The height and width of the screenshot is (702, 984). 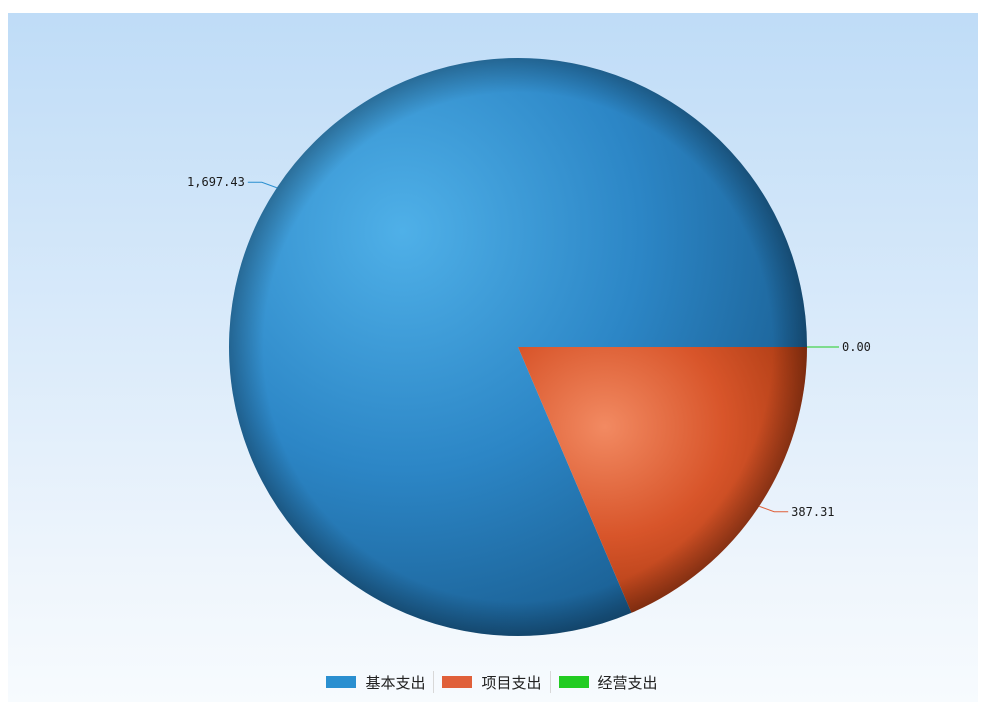 What do you see at coordinates (627, 682) in the screenshot?
I see `legend-label: 经营支出` at bounding box center [627, 682].